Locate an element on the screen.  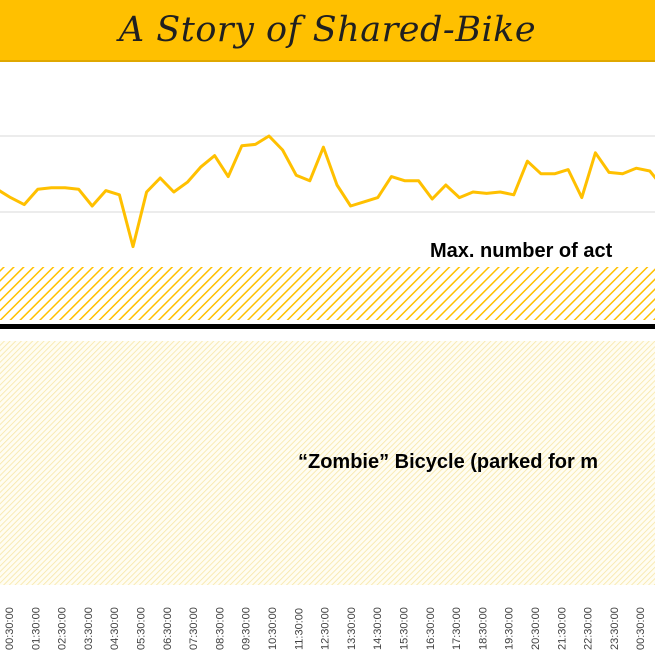
x-tick-label: 17:30:00 is located at coordinates (457, 628).